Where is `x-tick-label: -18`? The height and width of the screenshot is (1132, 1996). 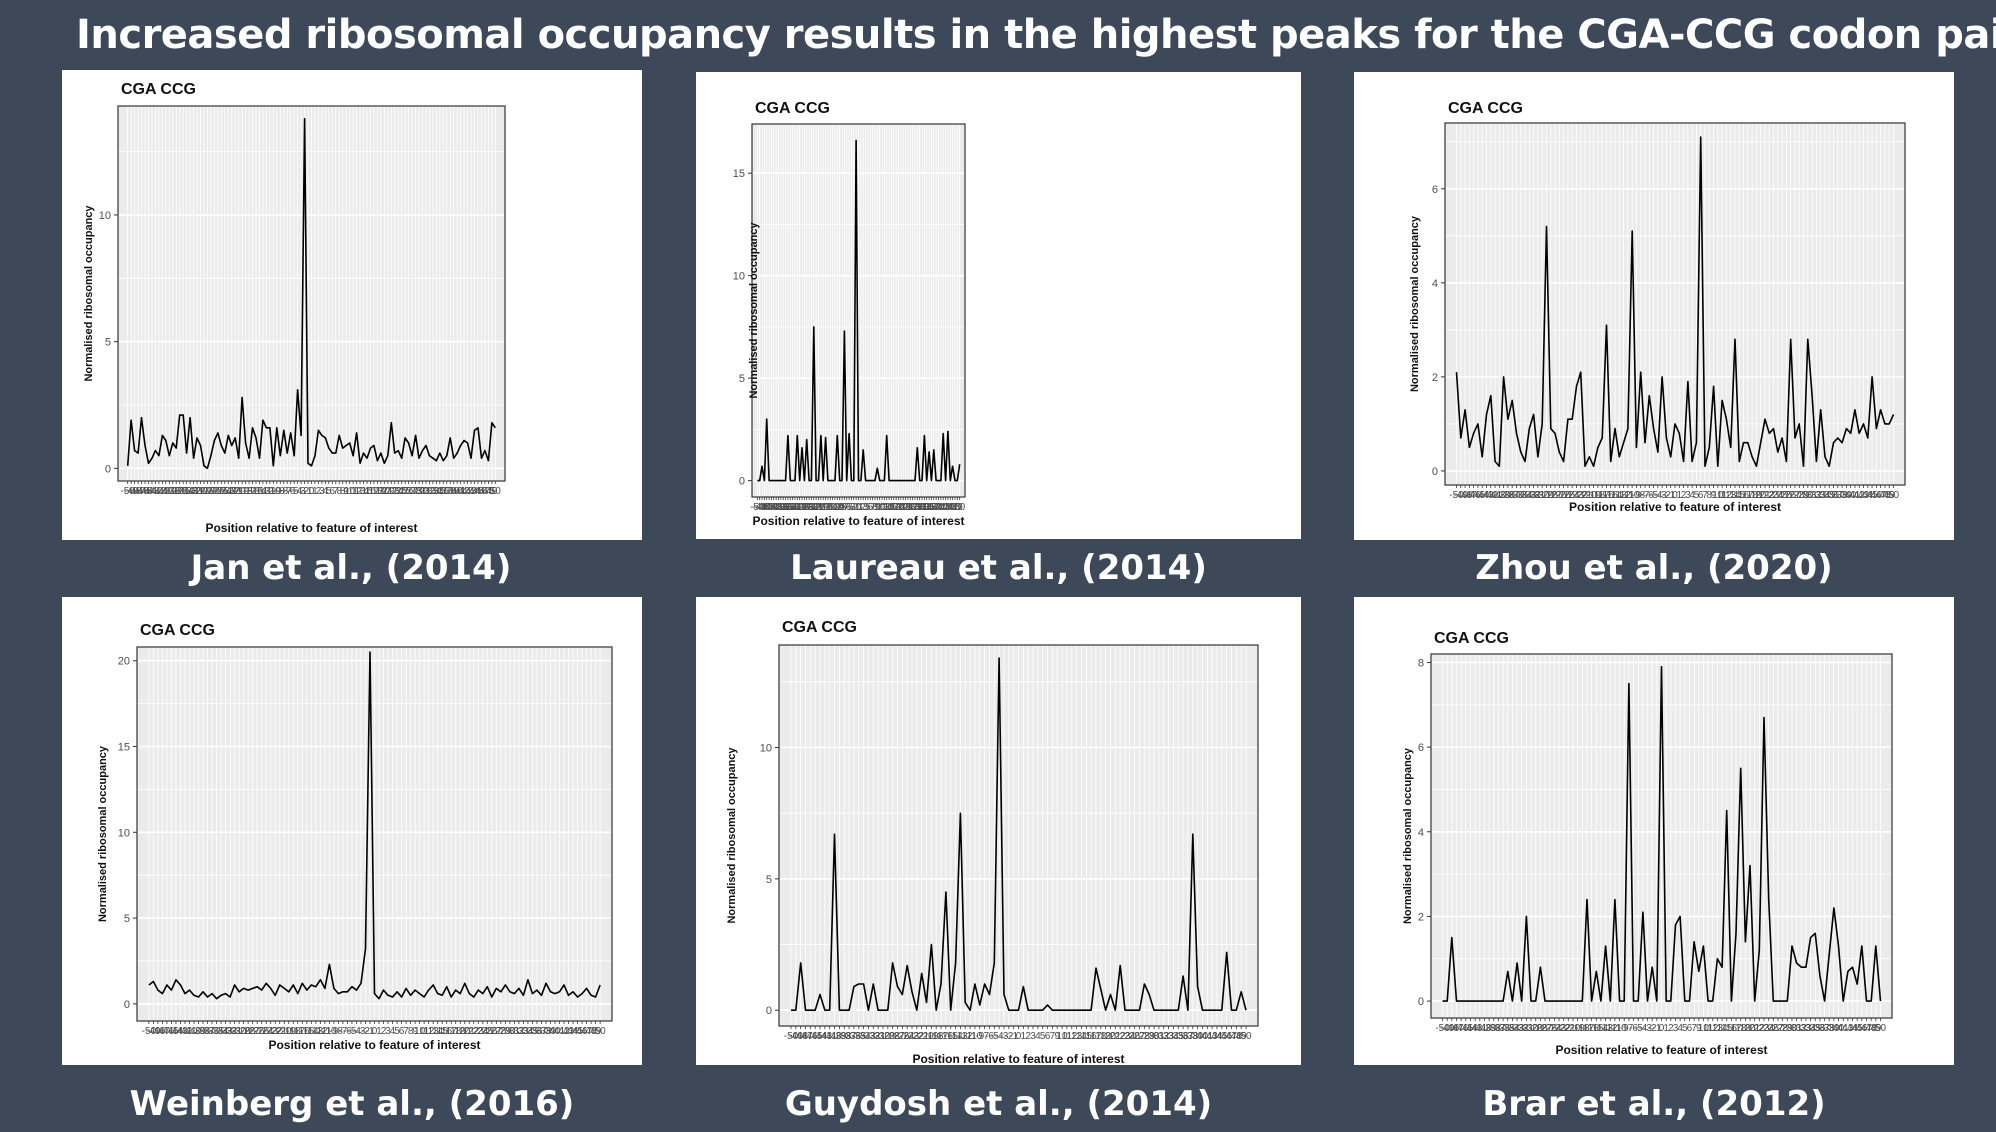 x-tick-label: -18 is located at coordinates (936, 1036).